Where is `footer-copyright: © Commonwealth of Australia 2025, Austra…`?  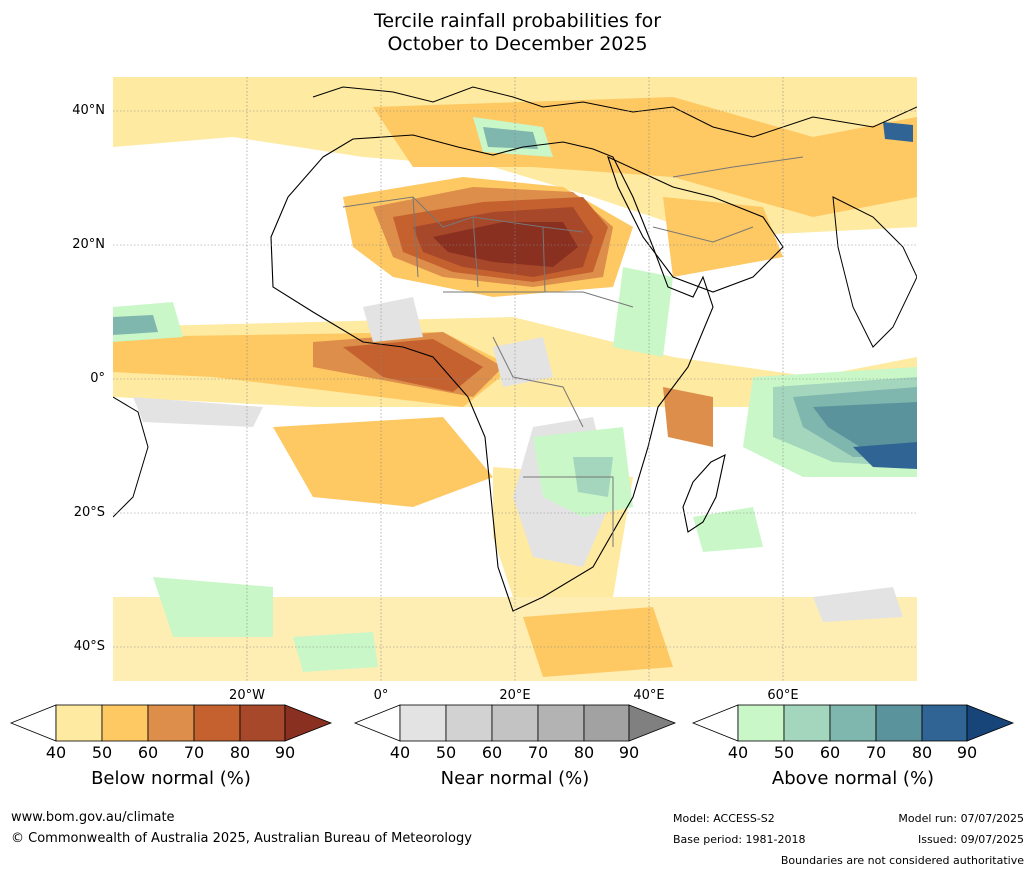 footer-copyright: © Commonwealth of Australia 2025, Austra… is located at coordinates (241, 838).